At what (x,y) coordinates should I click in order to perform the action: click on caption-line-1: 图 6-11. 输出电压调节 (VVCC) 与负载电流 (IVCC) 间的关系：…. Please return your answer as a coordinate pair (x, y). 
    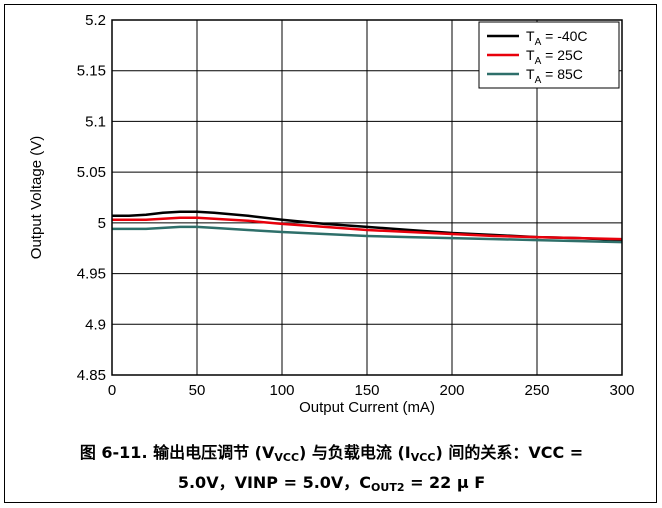
    Looking at the image, I should click on (331, 455).